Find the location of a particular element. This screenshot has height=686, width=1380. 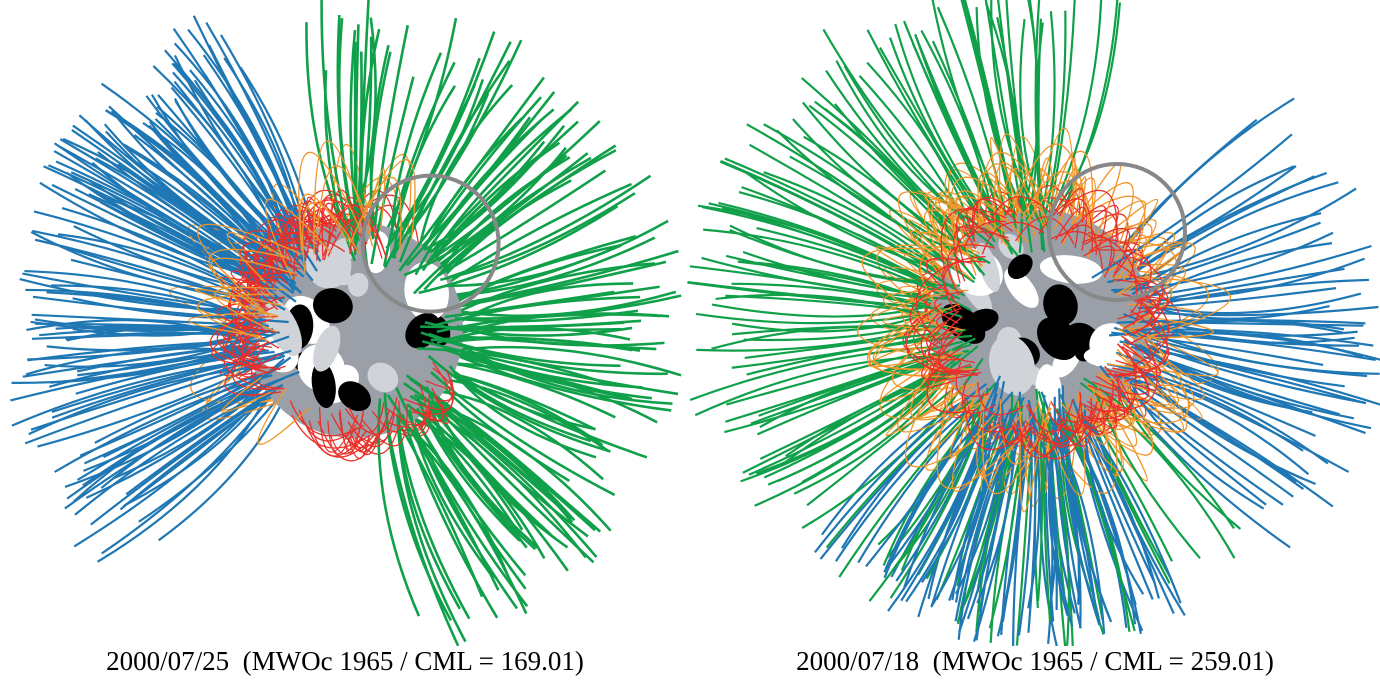

highlight-ring is located at coordinates (430, 243).